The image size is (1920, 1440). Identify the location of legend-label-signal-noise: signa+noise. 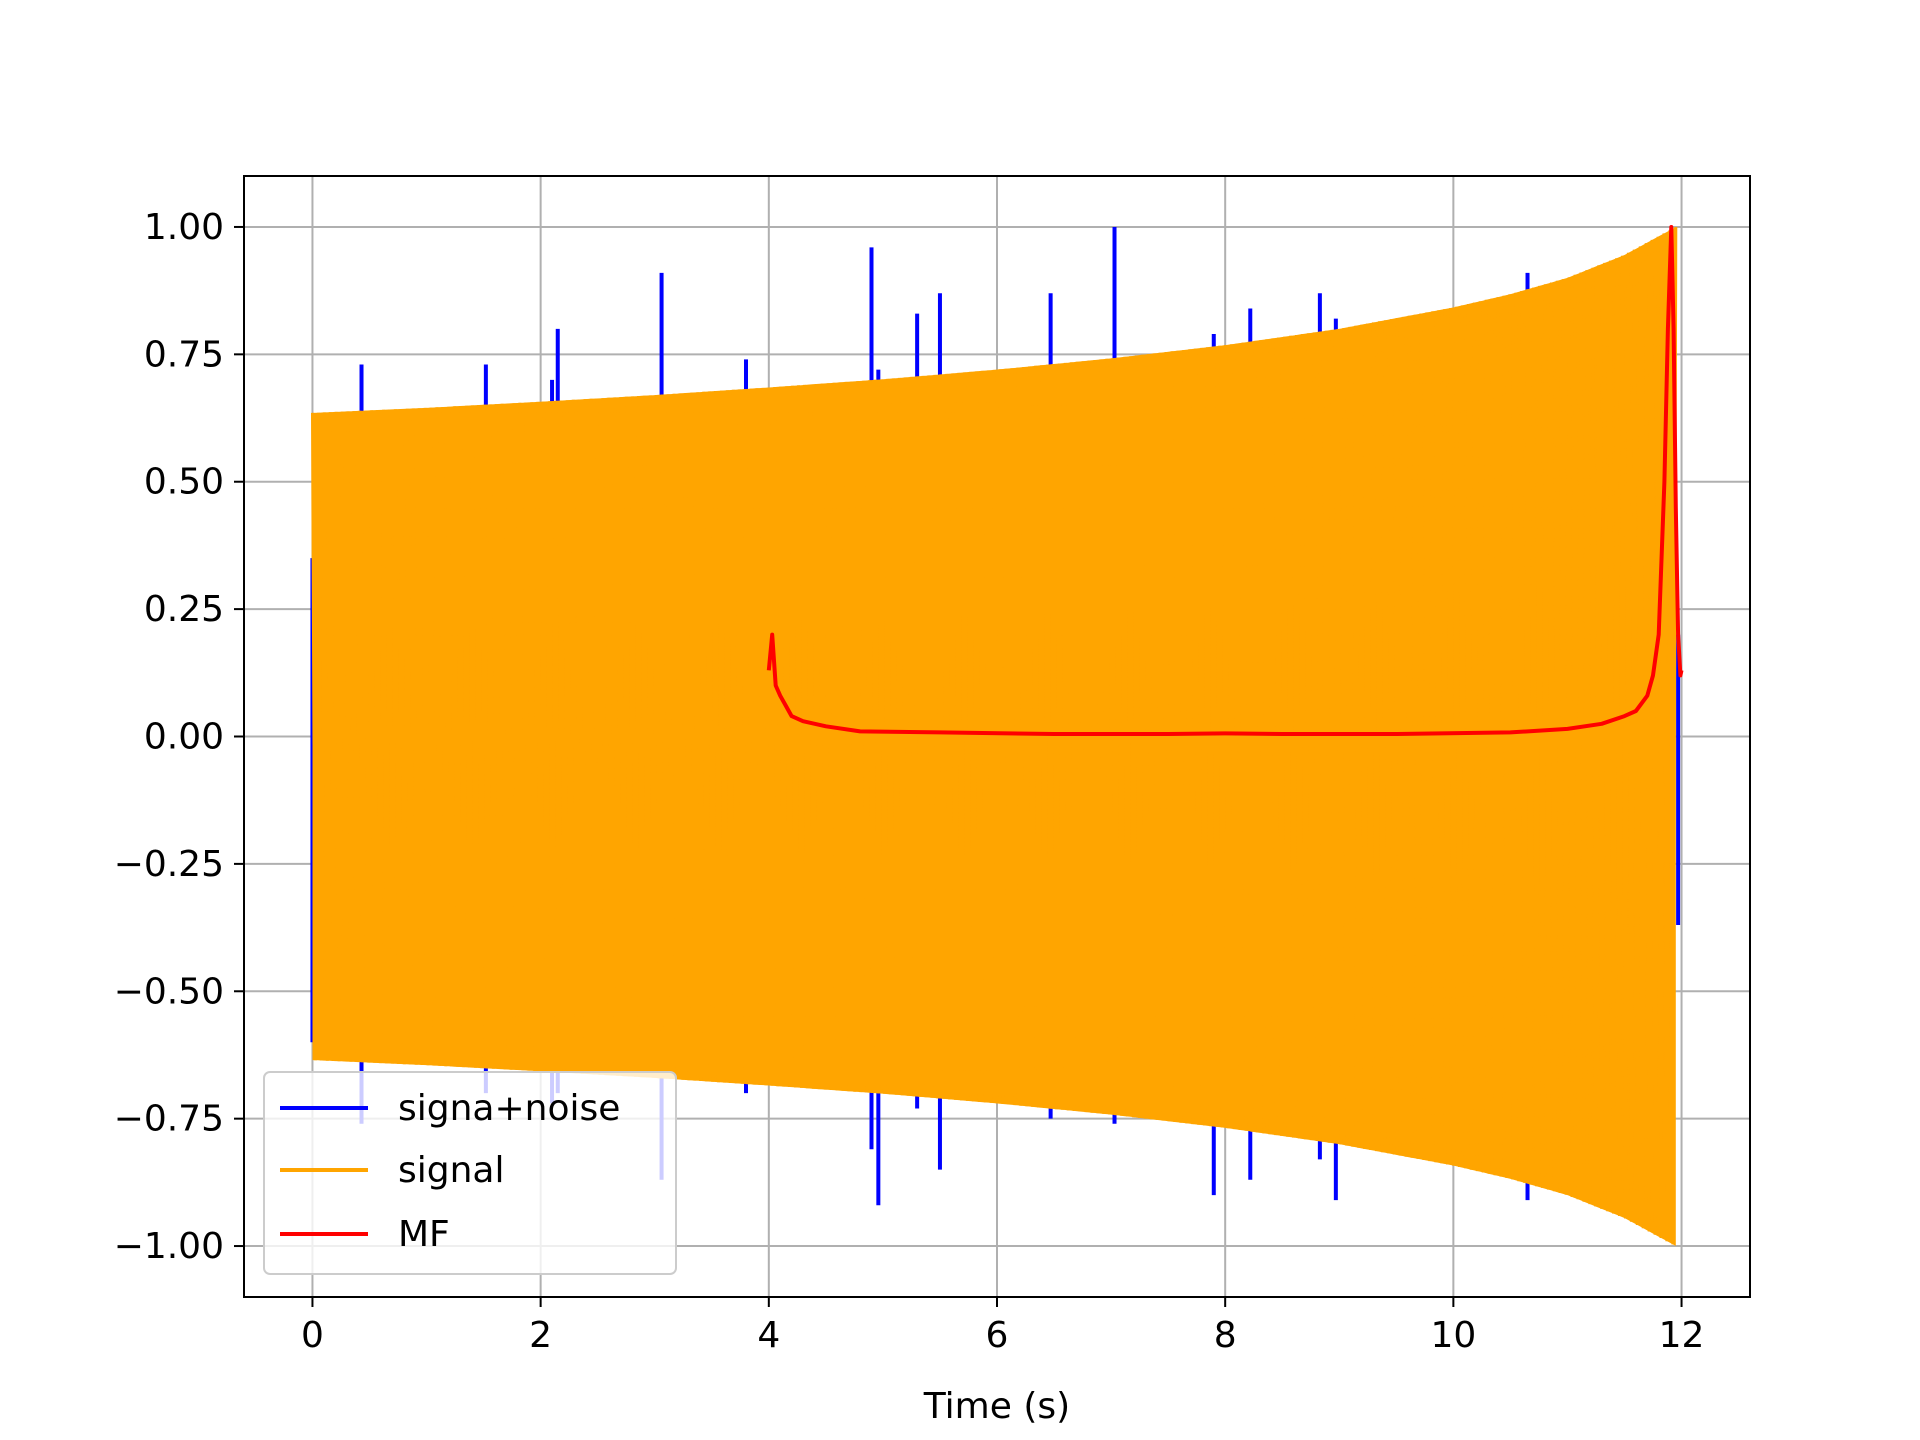
(509, 1108).